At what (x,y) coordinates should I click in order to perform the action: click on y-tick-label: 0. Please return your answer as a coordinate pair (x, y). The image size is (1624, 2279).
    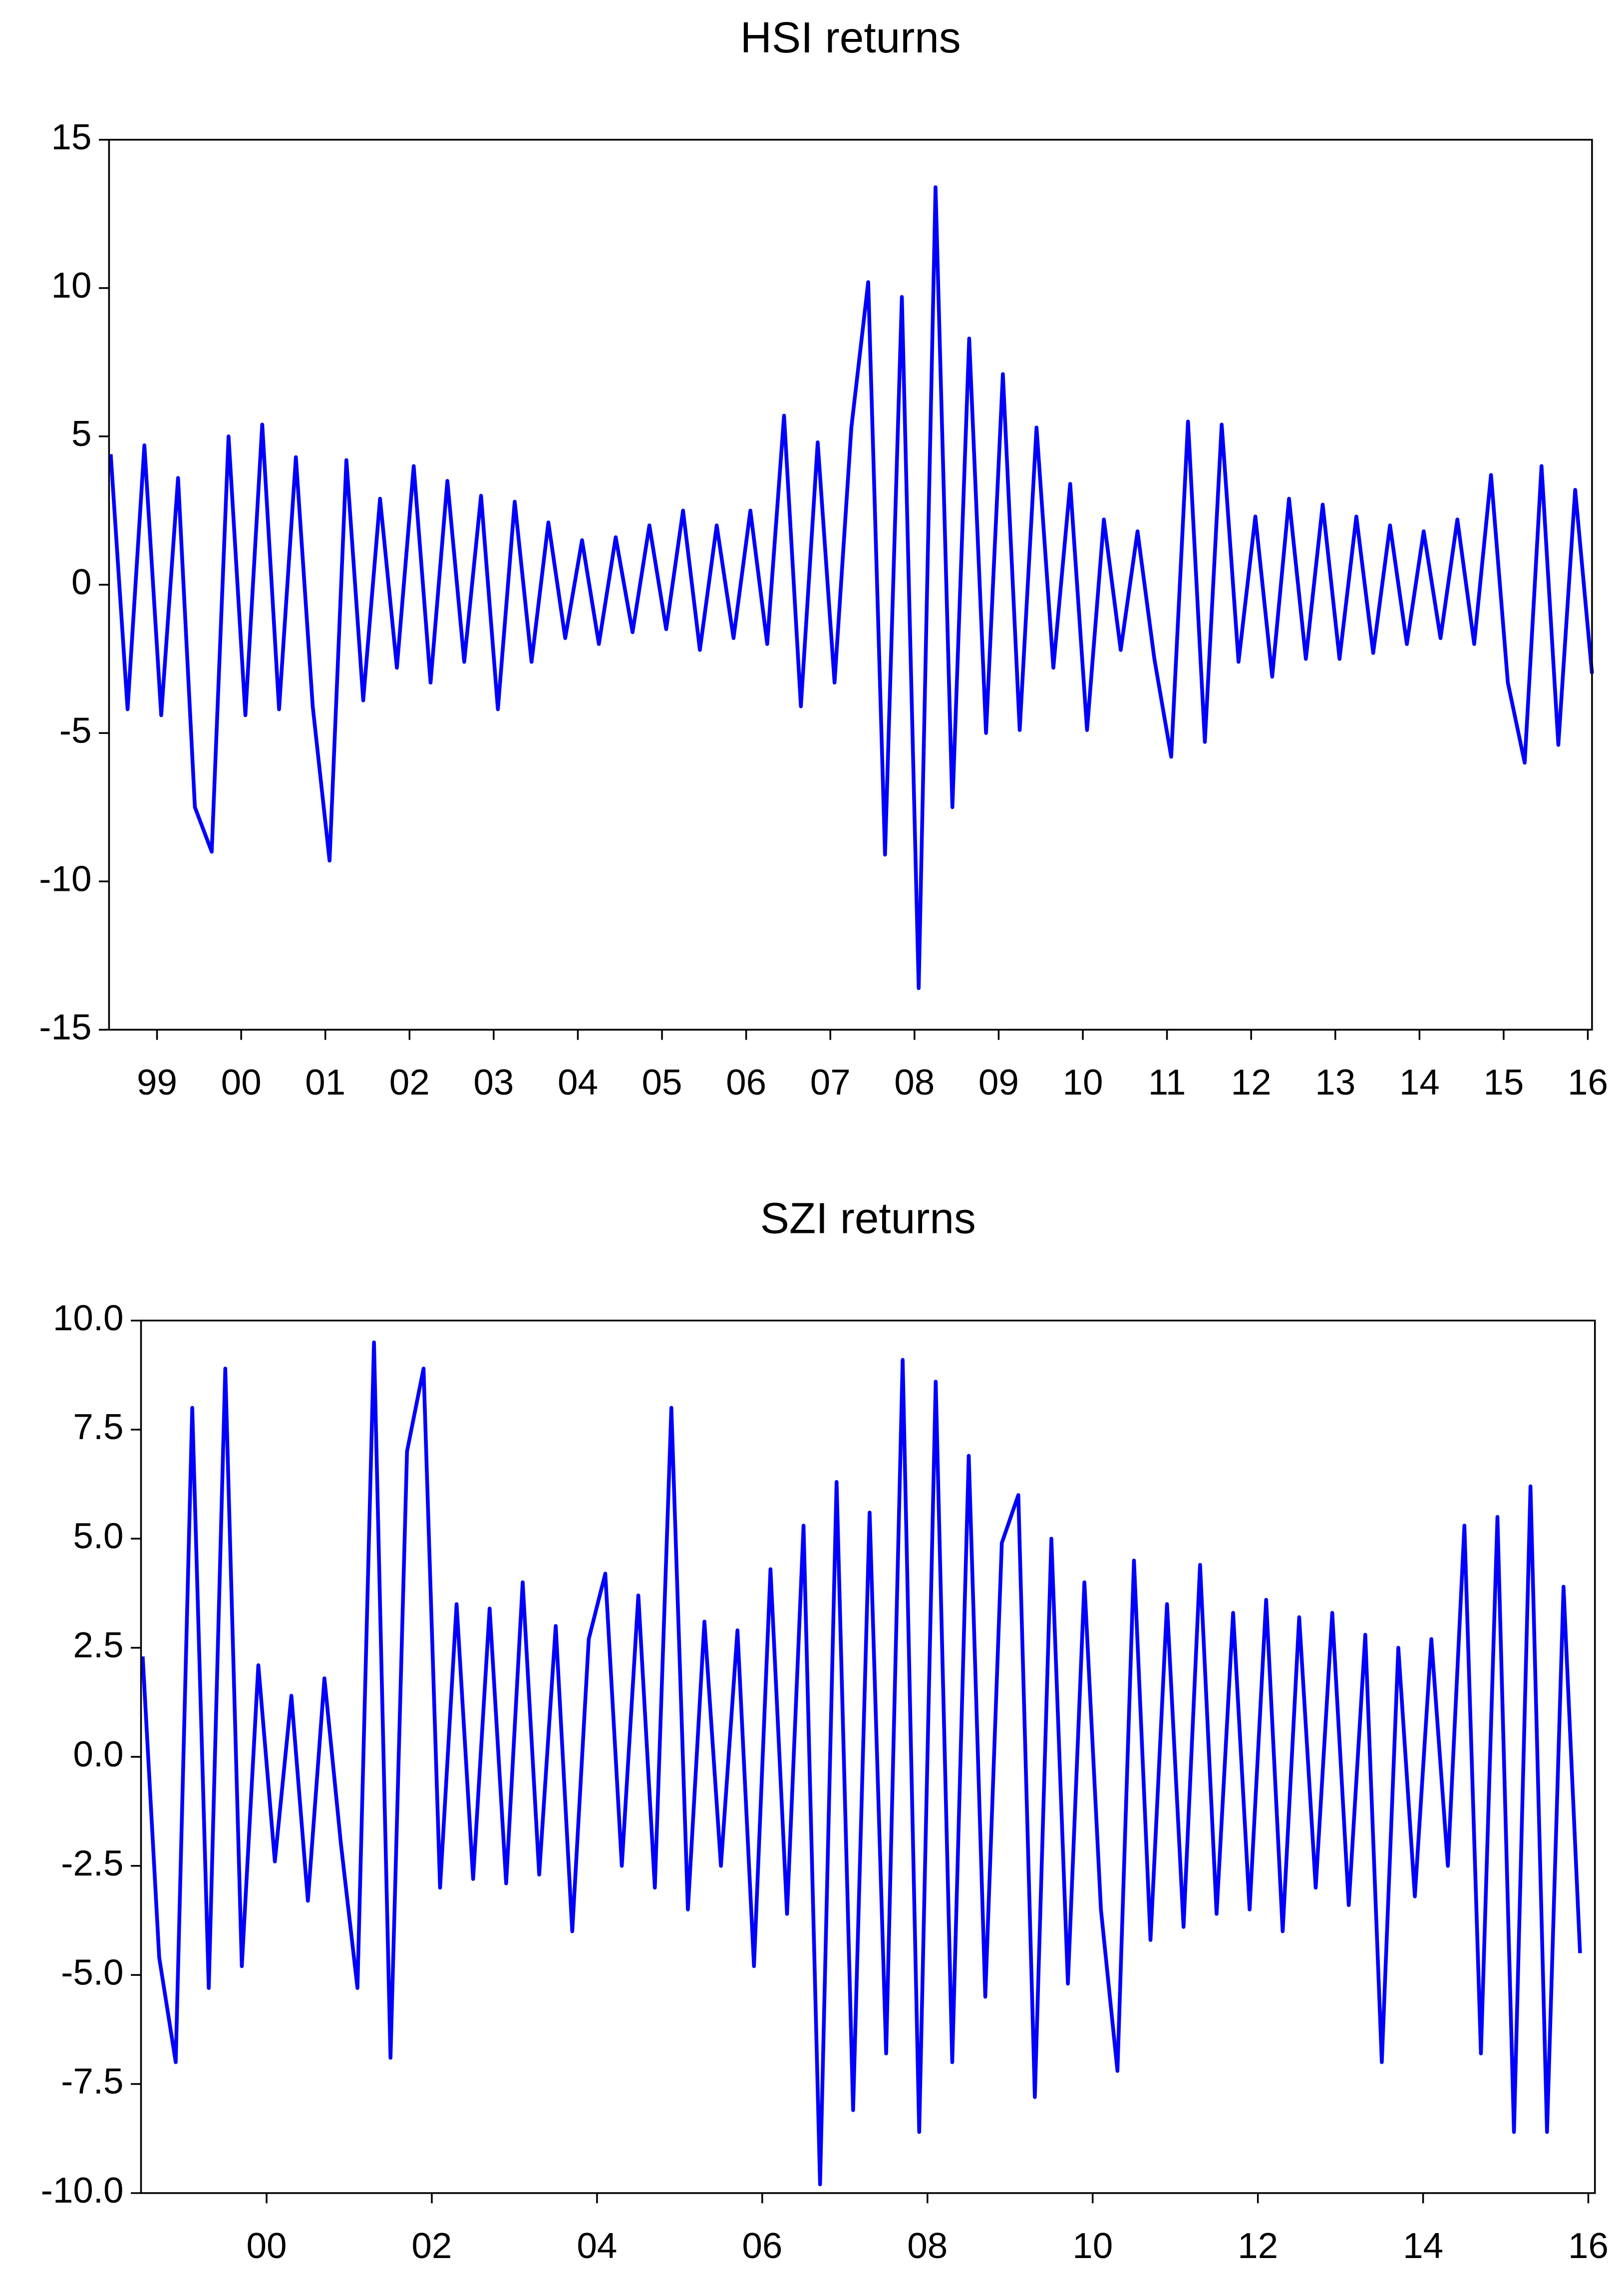
    Looking at the image, I should click on (81, 582).